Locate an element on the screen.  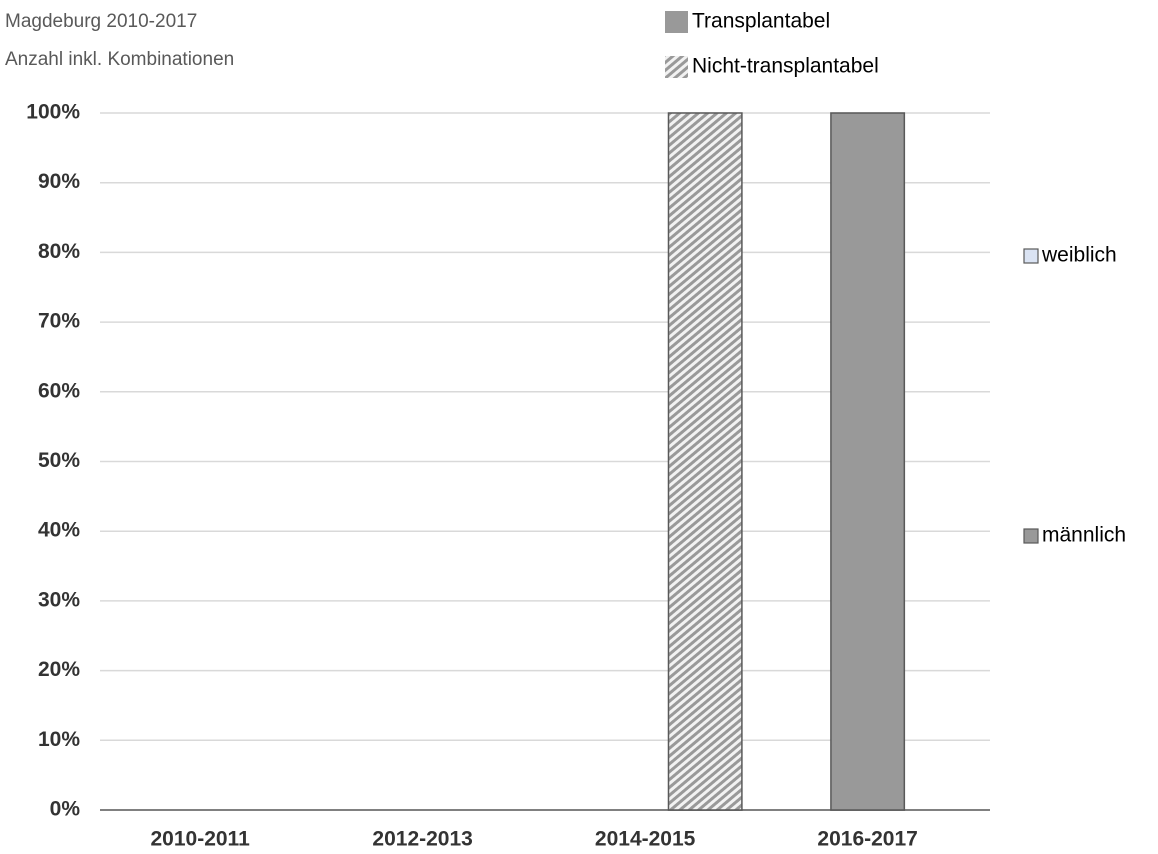
y-tick-label: 0% is located at coordinates (65, 809).